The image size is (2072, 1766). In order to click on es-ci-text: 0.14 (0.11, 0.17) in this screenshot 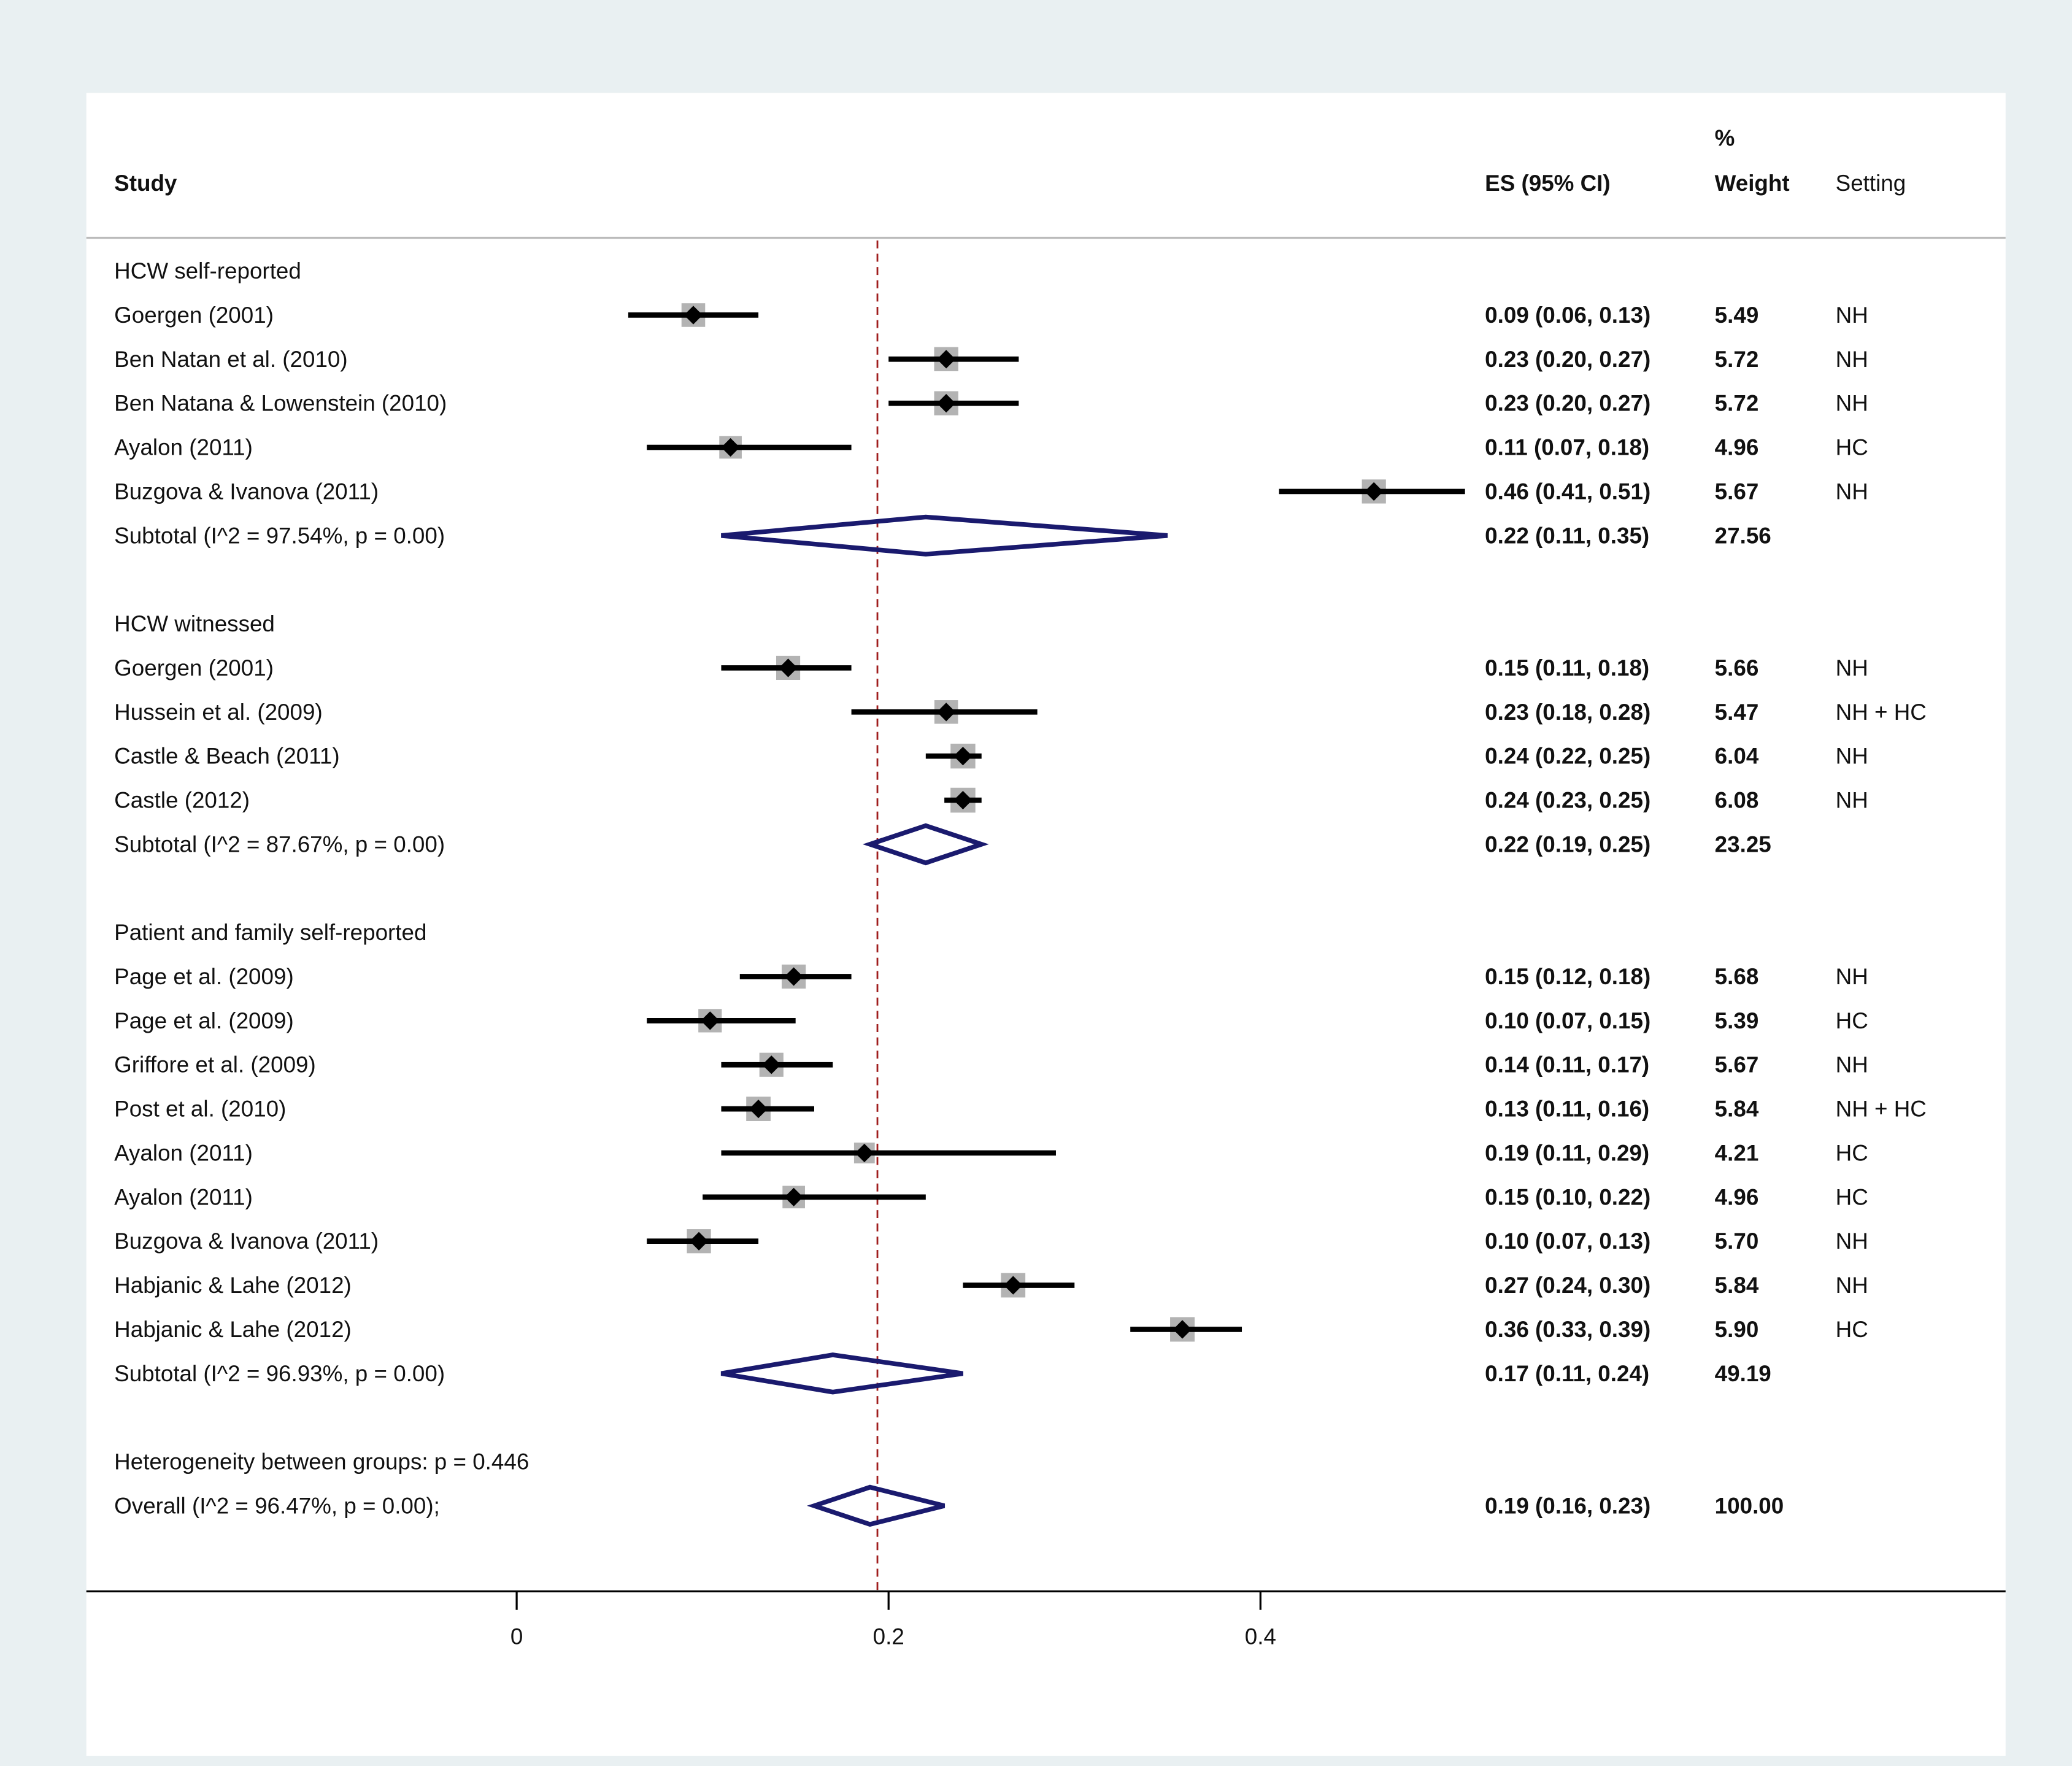, I will do `click(1567, 1065)`.